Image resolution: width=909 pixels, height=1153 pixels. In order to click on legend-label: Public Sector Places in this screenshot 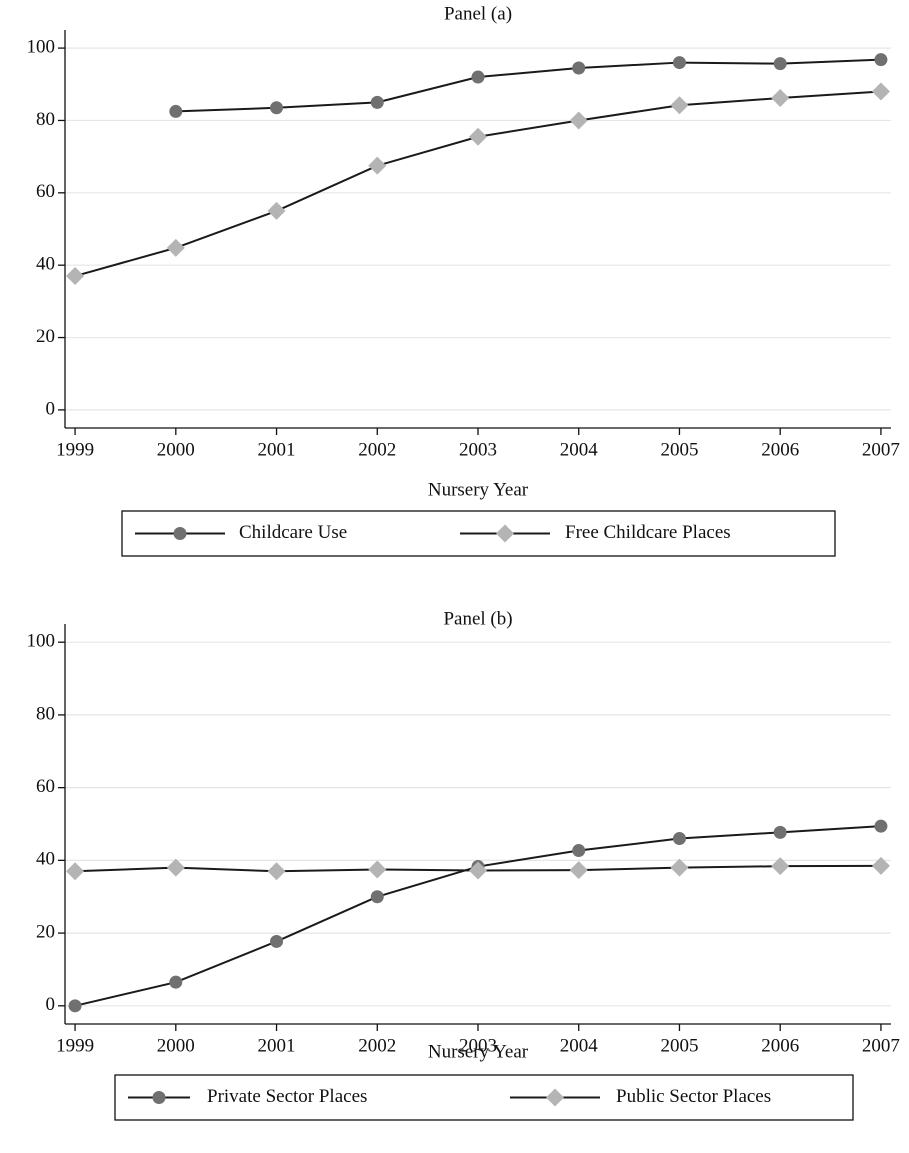, I will do `click(693, 1096)`.